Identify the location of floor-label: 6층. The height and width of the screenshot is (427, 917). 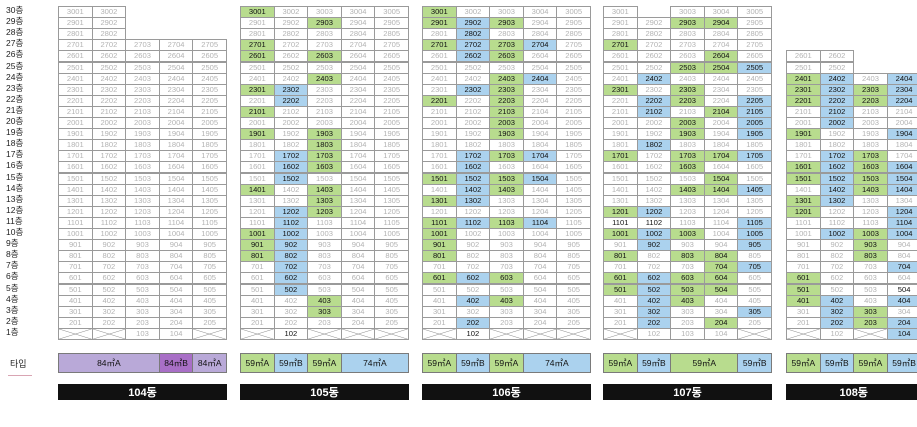
(12, 276).